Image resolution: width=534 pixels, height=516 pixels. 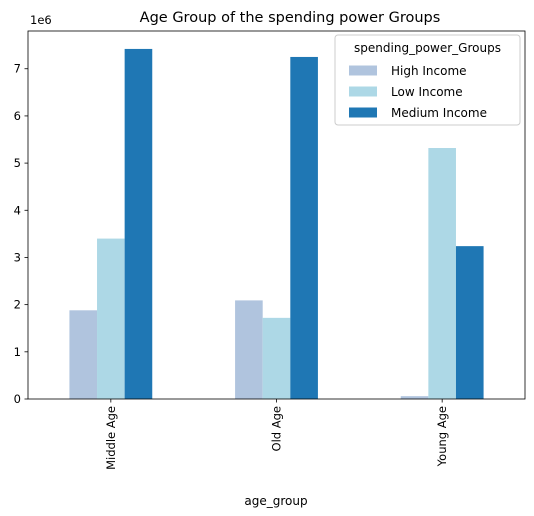 I want to click on x-tick-label: Old Age, so click(x=277, y=428).